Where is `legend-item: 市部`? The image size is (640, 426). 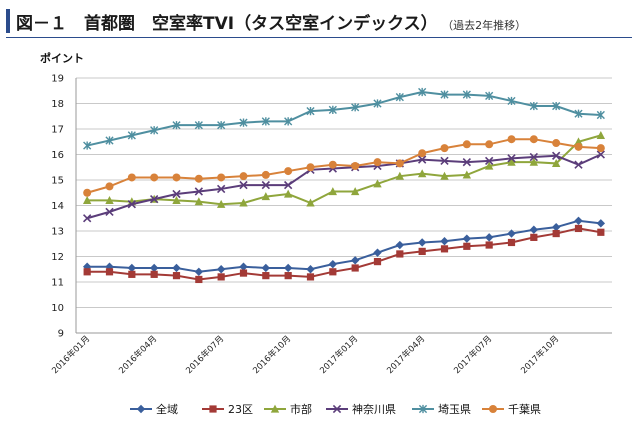 legend-item: 市部 is located at coordinates (288, 409).